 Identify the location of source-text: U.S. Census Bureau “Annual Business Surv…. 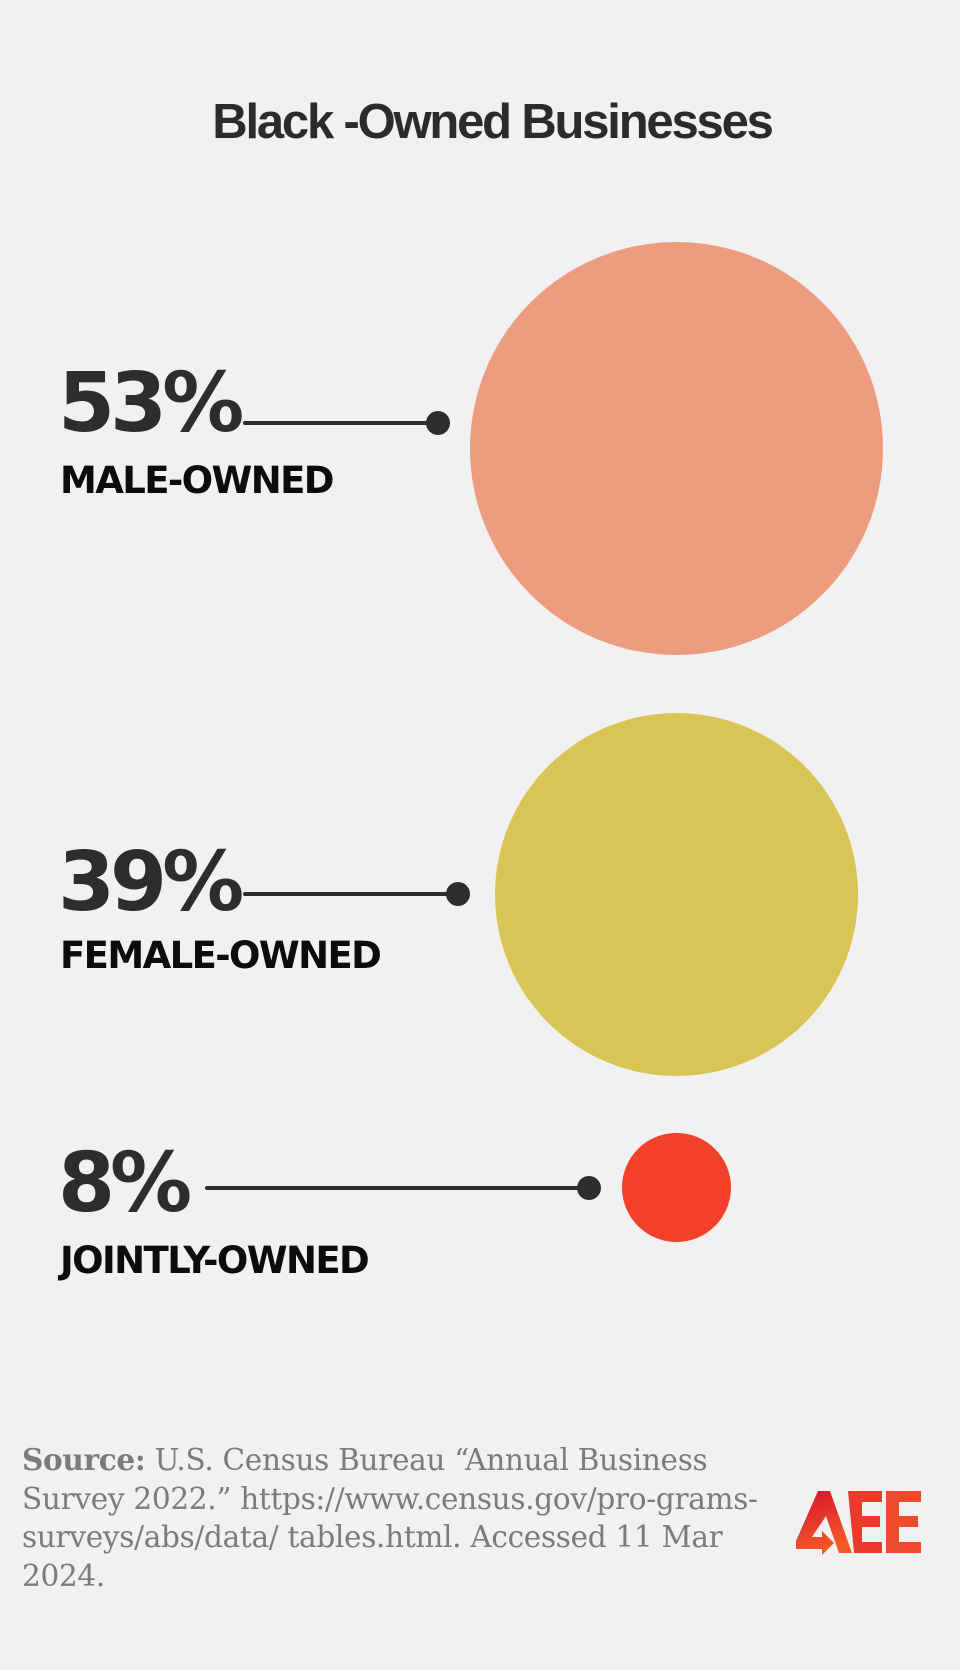
(390, 1518).